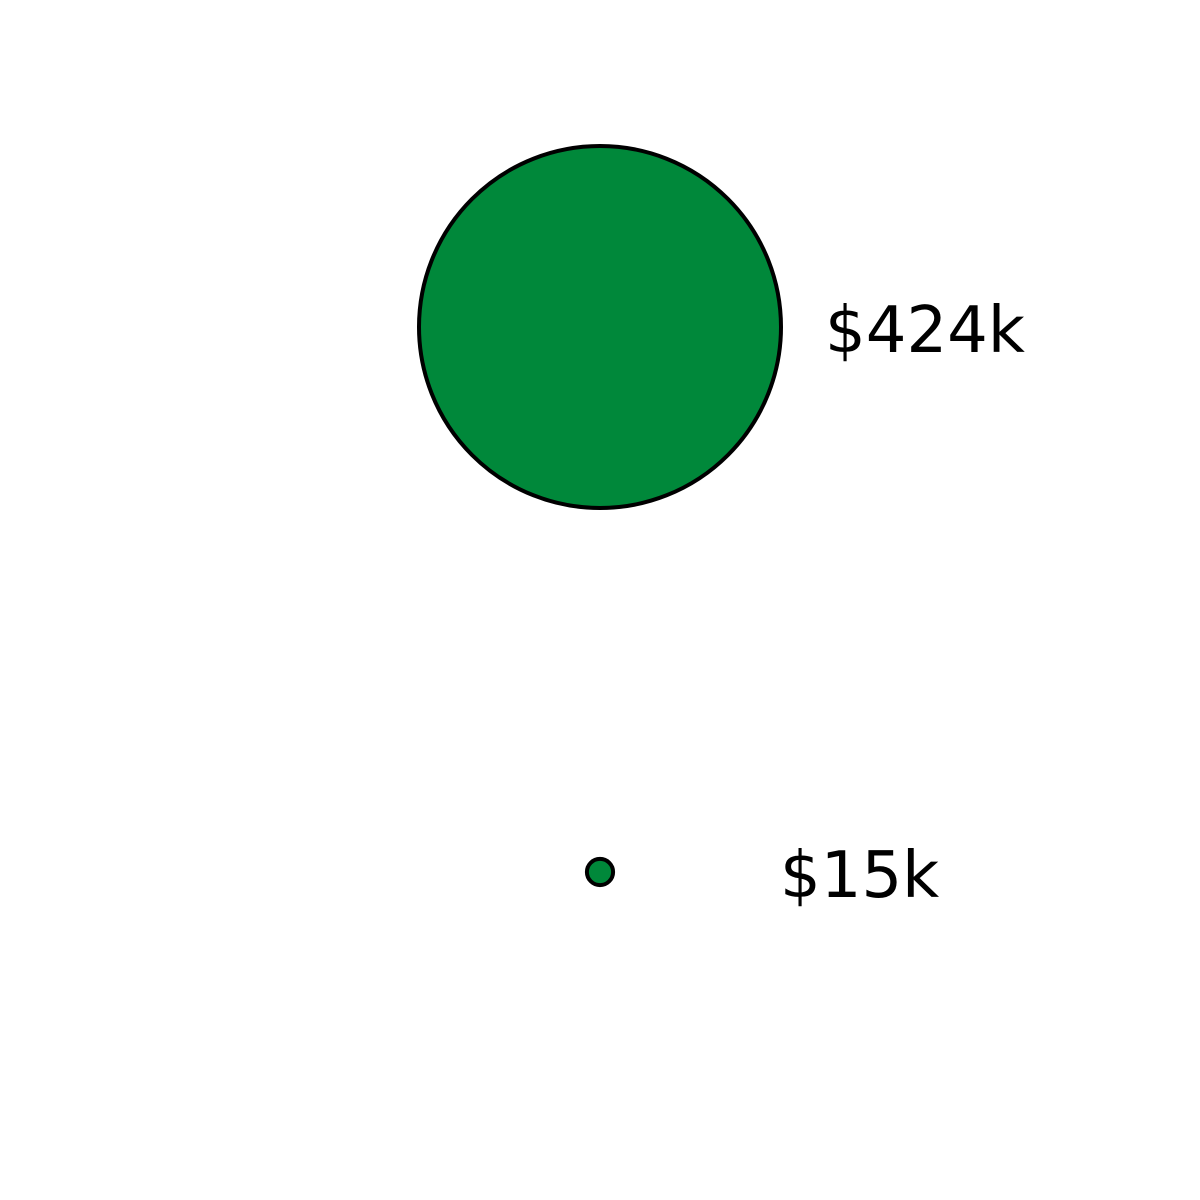 Image resolution: width=1200 pixels, height=1200 pixels. Describe the element at coordinates (925, 331) in the screenshot. I see `bubble-label: $424k` at that location.